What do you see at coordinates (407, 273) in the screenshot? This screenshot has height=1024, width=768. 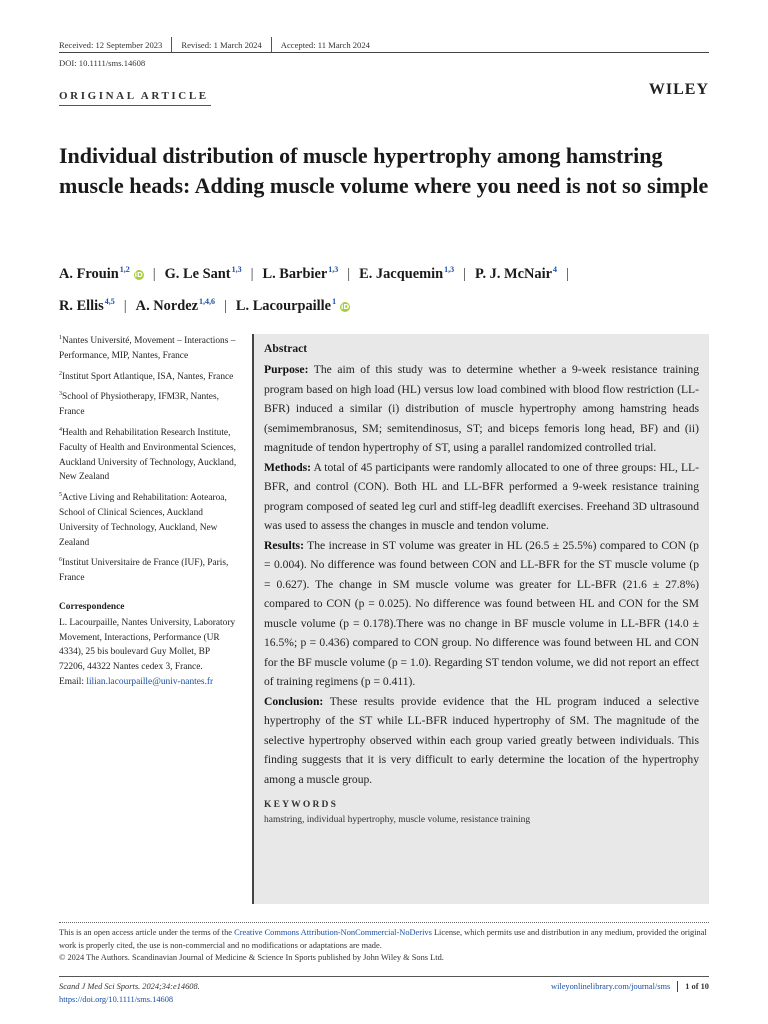 I see `author: E. Jacquemin1,3` at bounding box center [407, 273].